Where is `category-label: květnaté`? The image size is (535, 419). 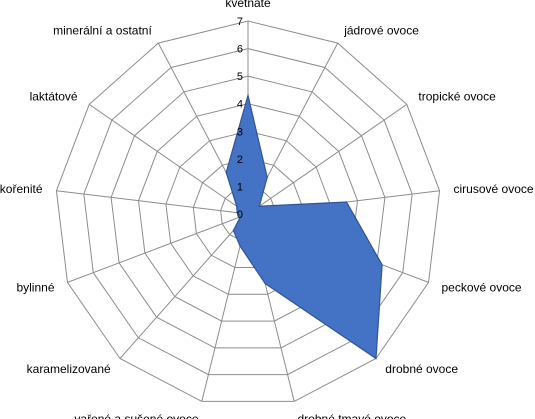 category-label: květnaté is located at coordinates (248, 5).